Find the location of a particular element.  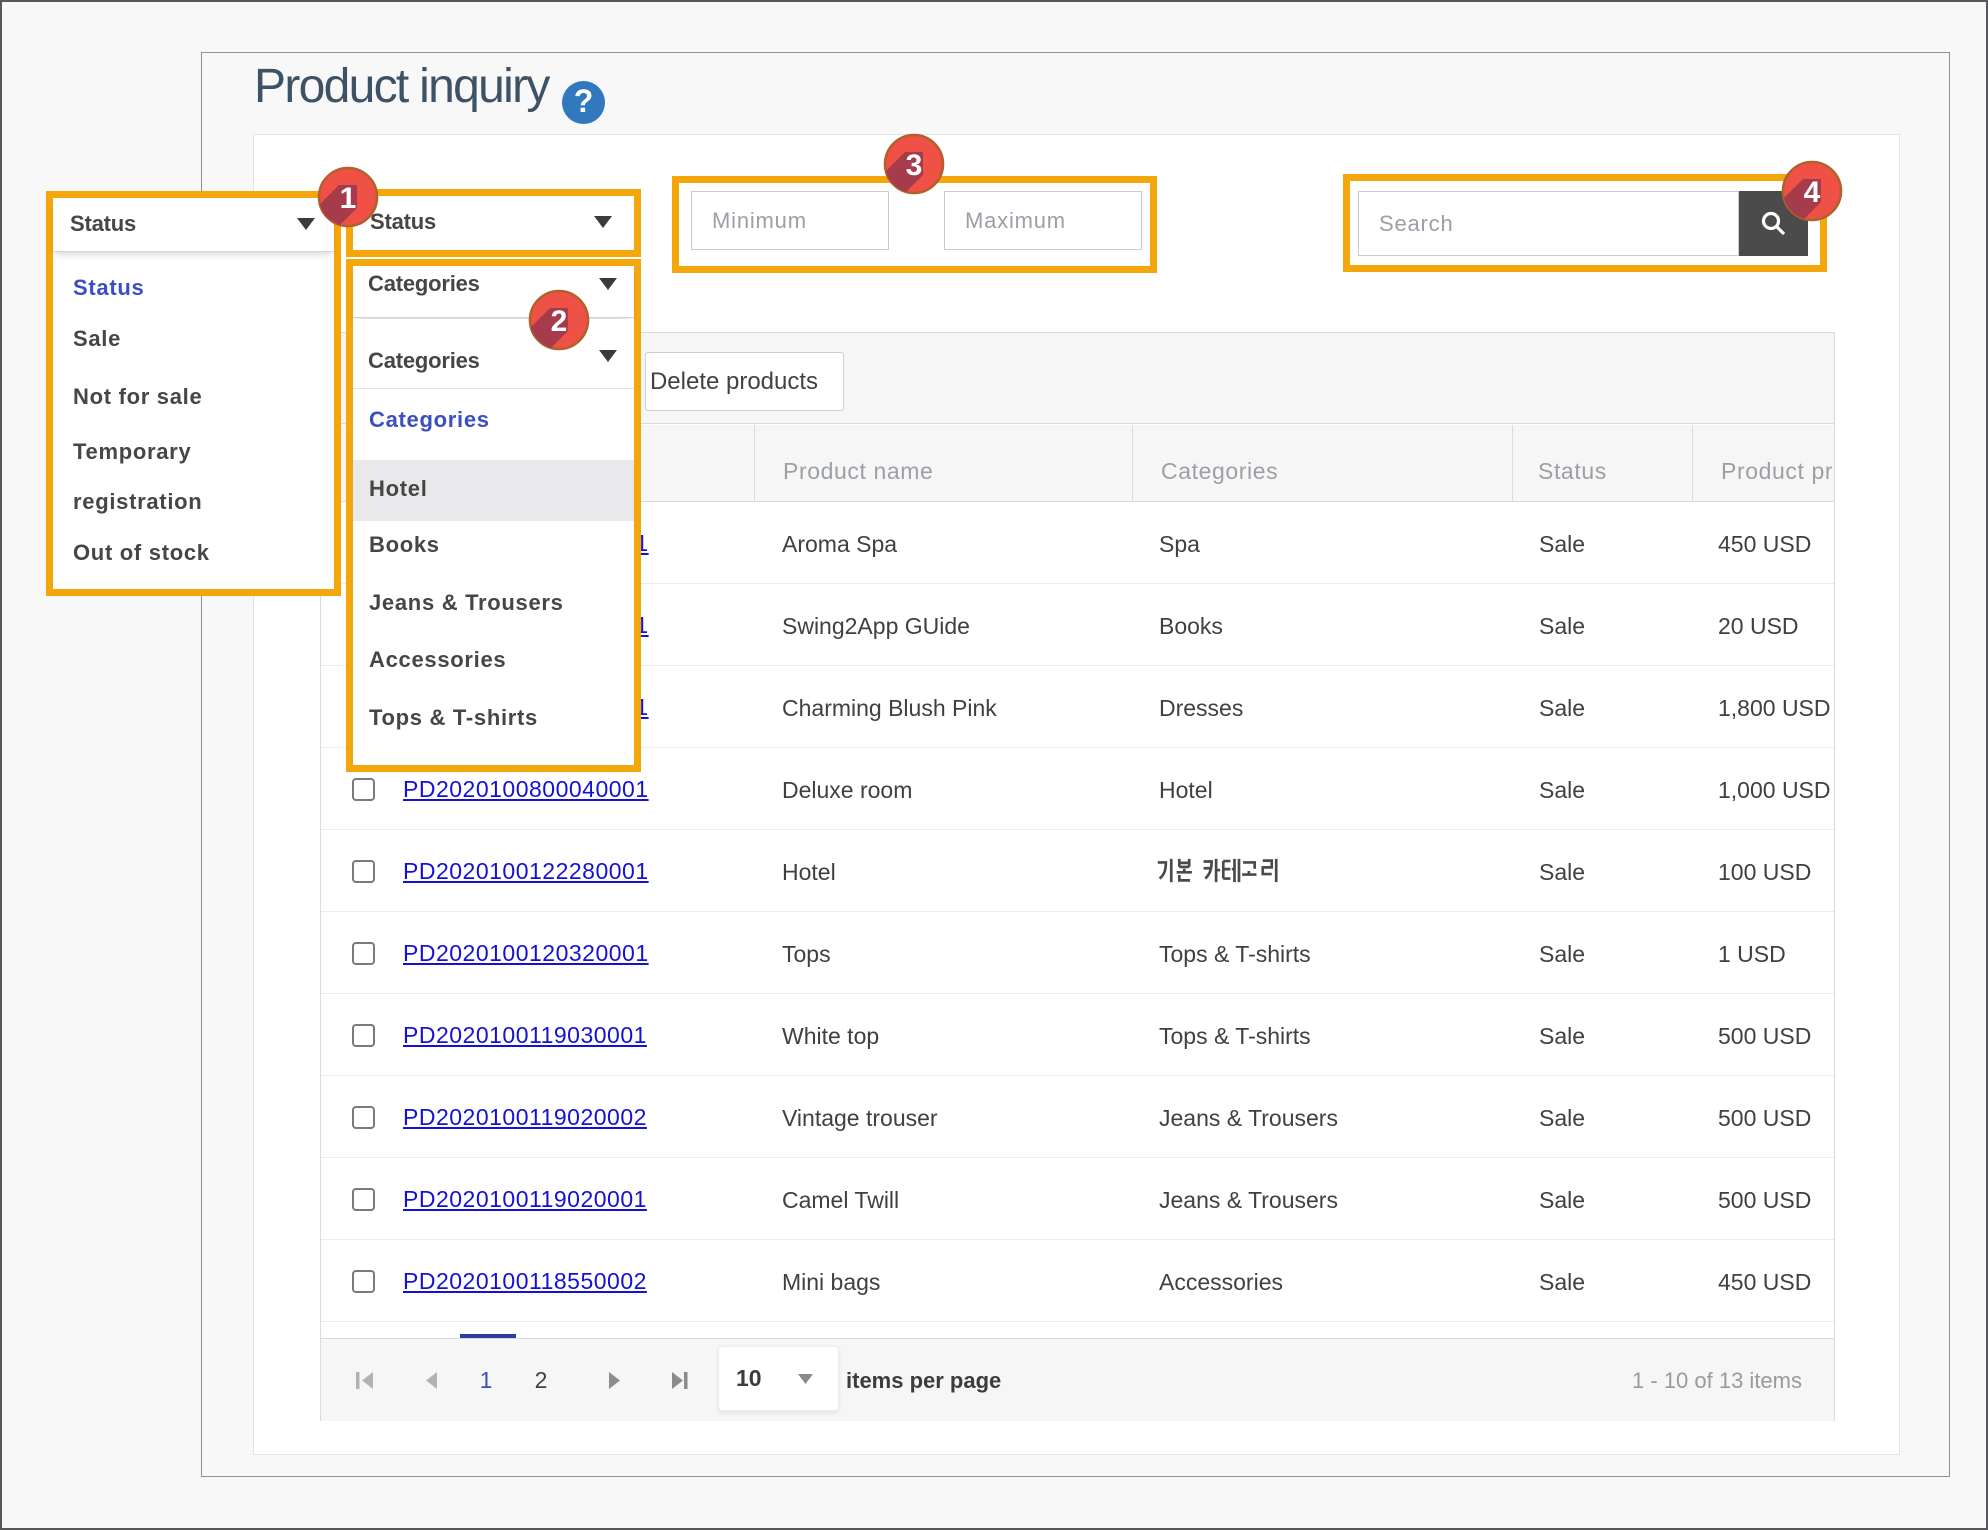

svg-text: 1 is located at coordinates (348, 198).